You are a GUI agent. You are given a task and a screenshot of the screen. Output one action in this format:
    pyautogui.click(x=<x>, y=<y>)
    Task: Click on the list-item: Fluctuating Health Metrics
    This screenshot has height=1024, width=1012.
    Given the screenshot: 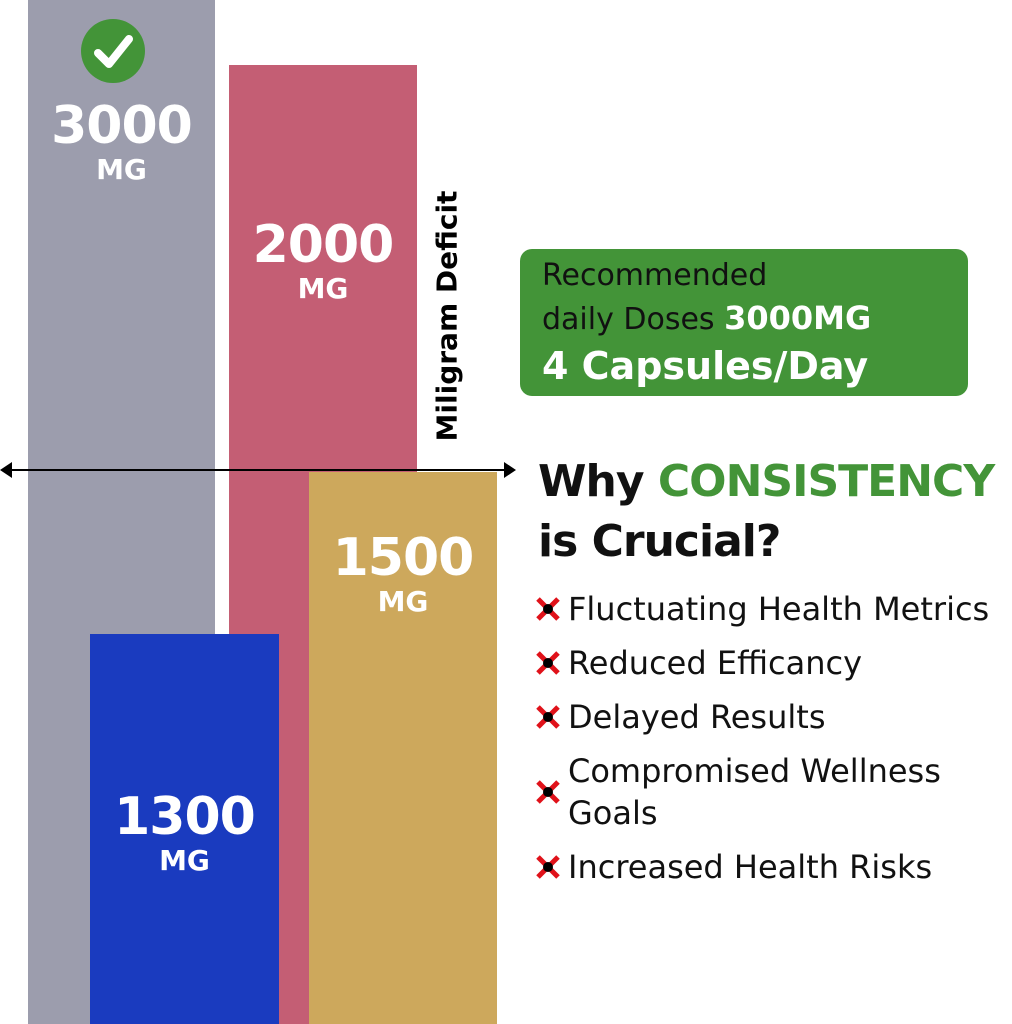 What is the action you would take?
    pyautogui.click(x=770, y=609)
    